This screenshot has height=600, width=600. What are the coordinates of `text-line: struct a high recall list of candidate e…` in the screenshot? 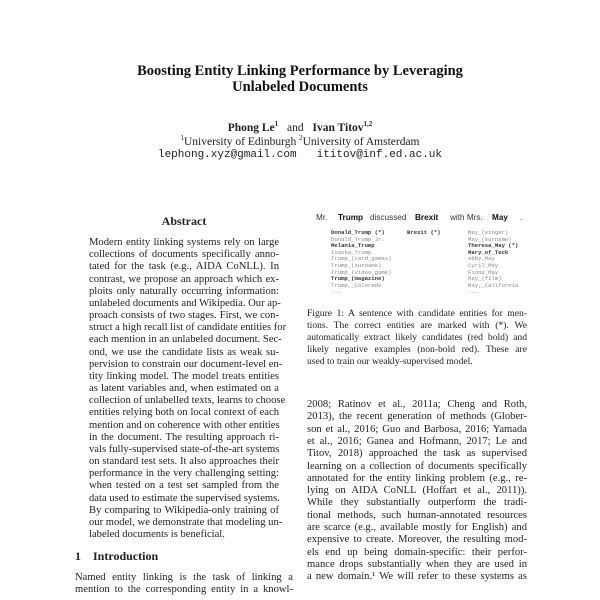 It's located at (188, 328).